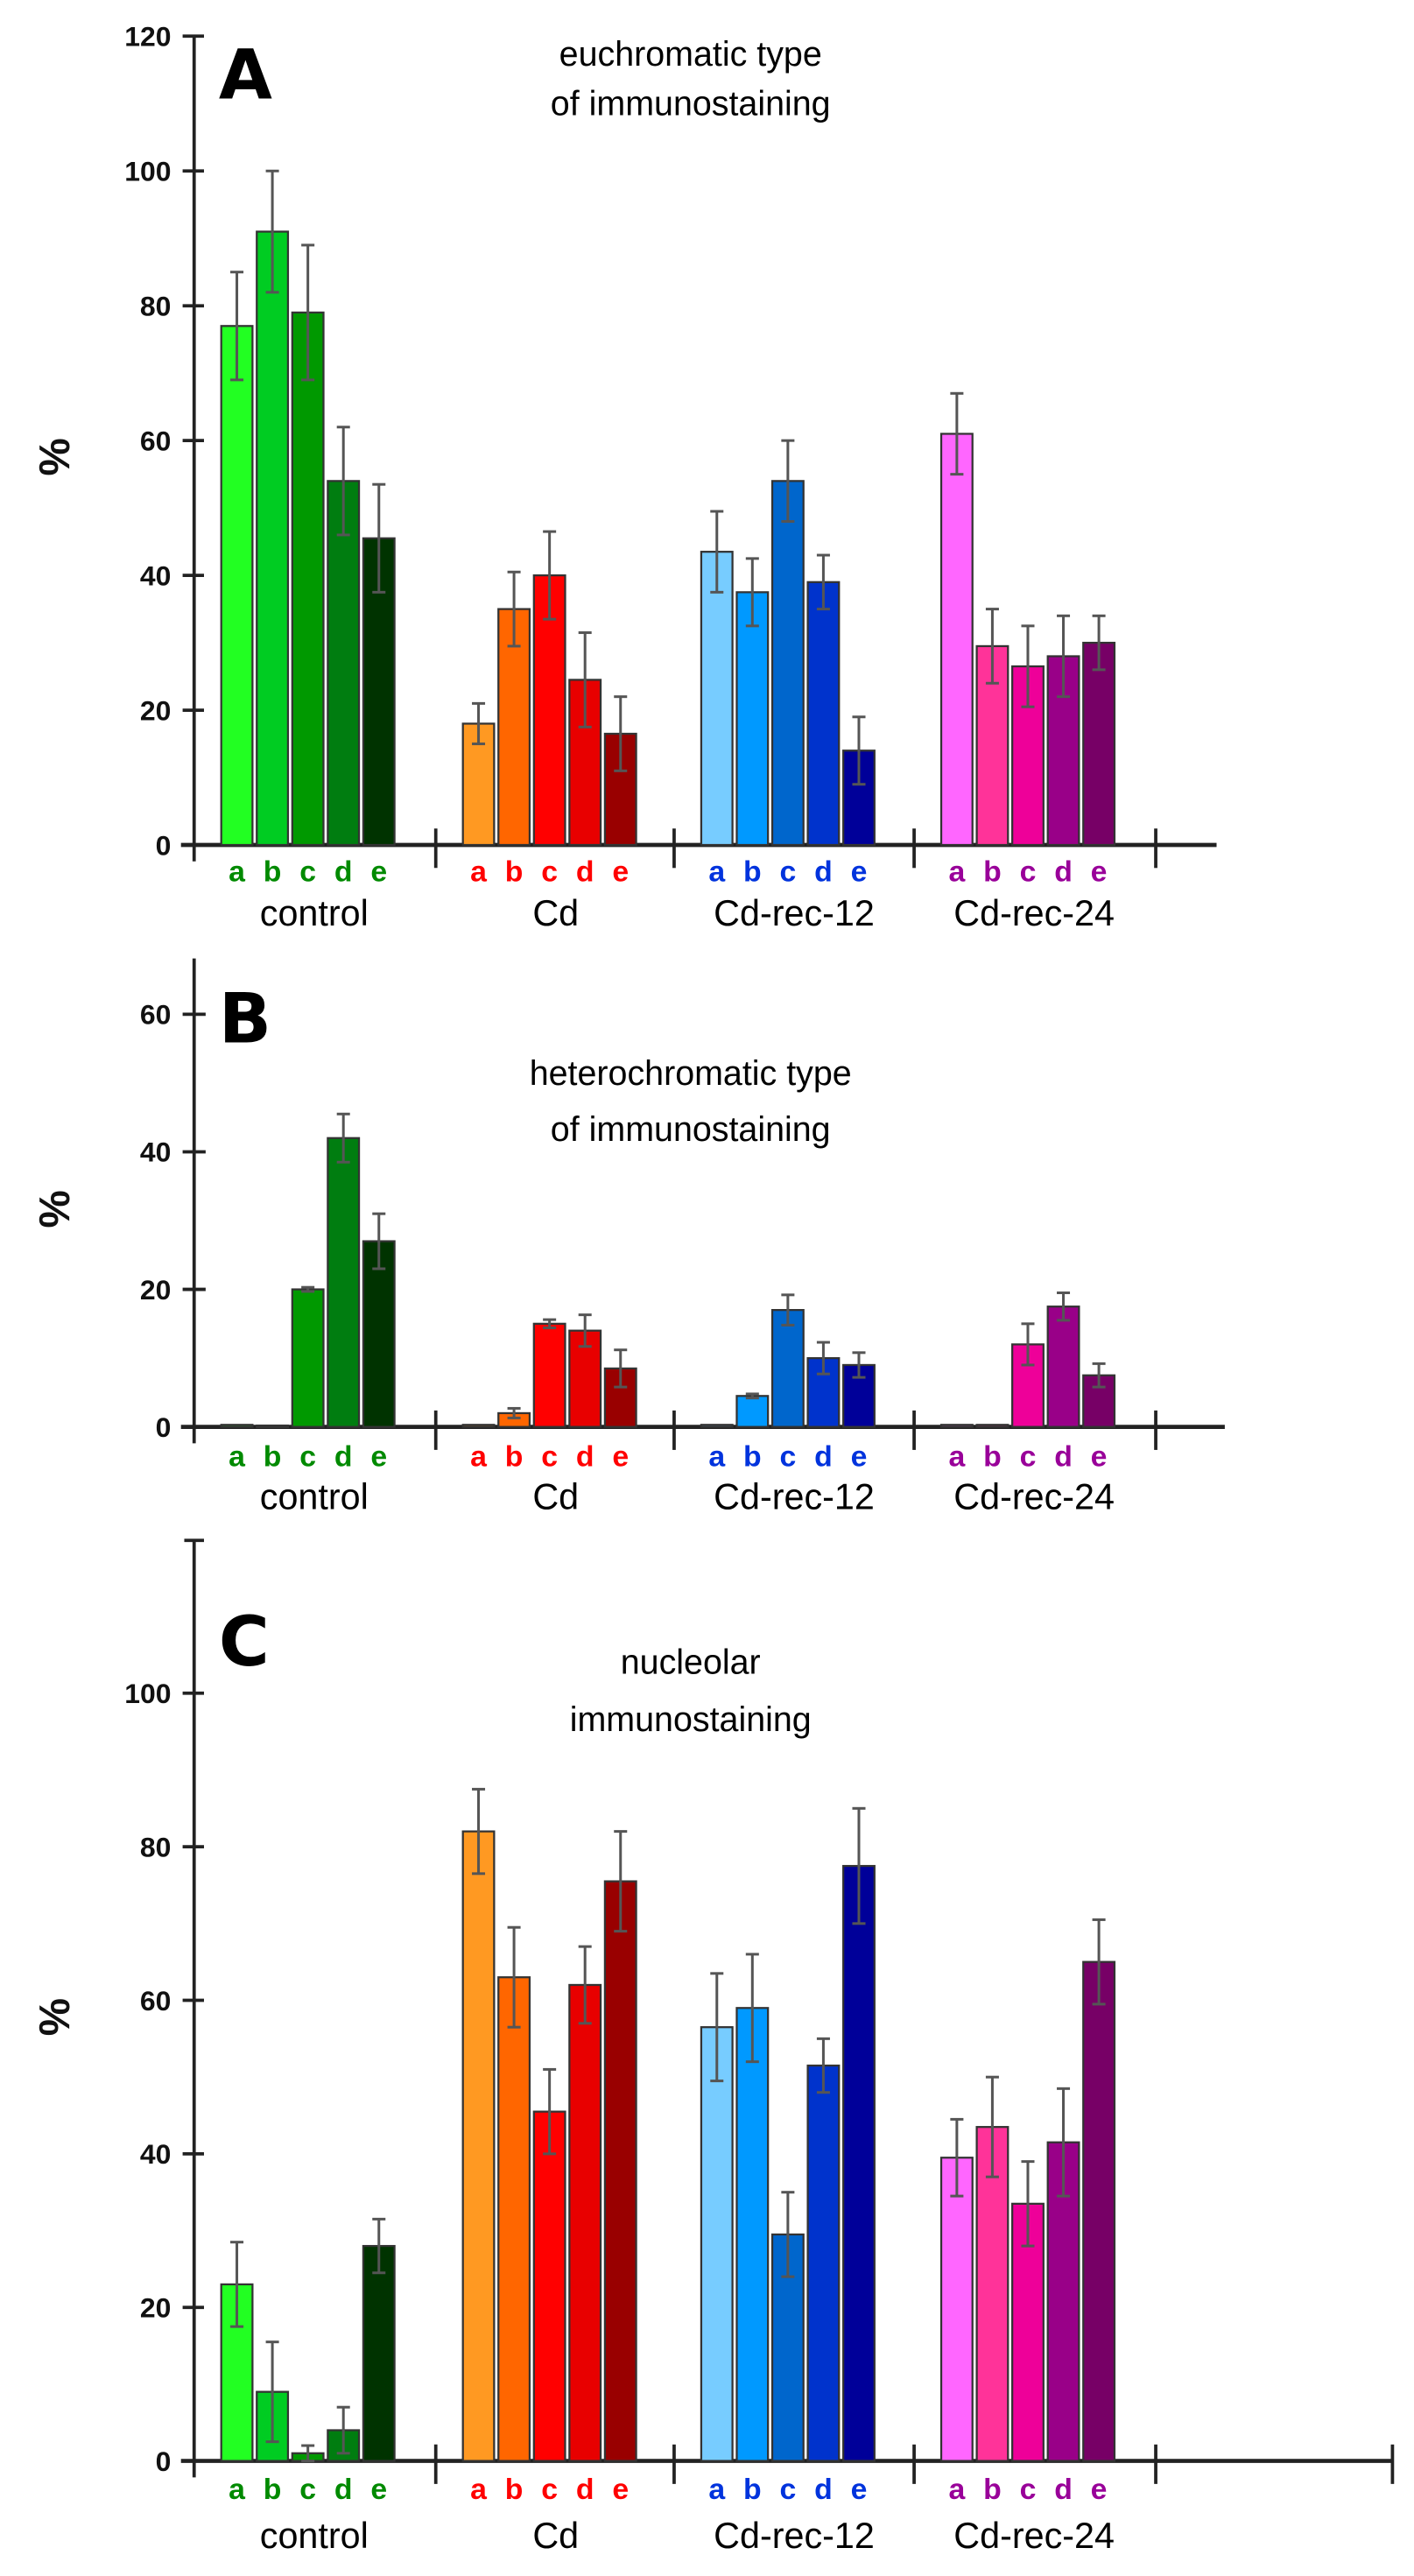 The width and height of the screenshot is (1414, 2576). I want to click on y-tick-label: 0, so click(164, 845).